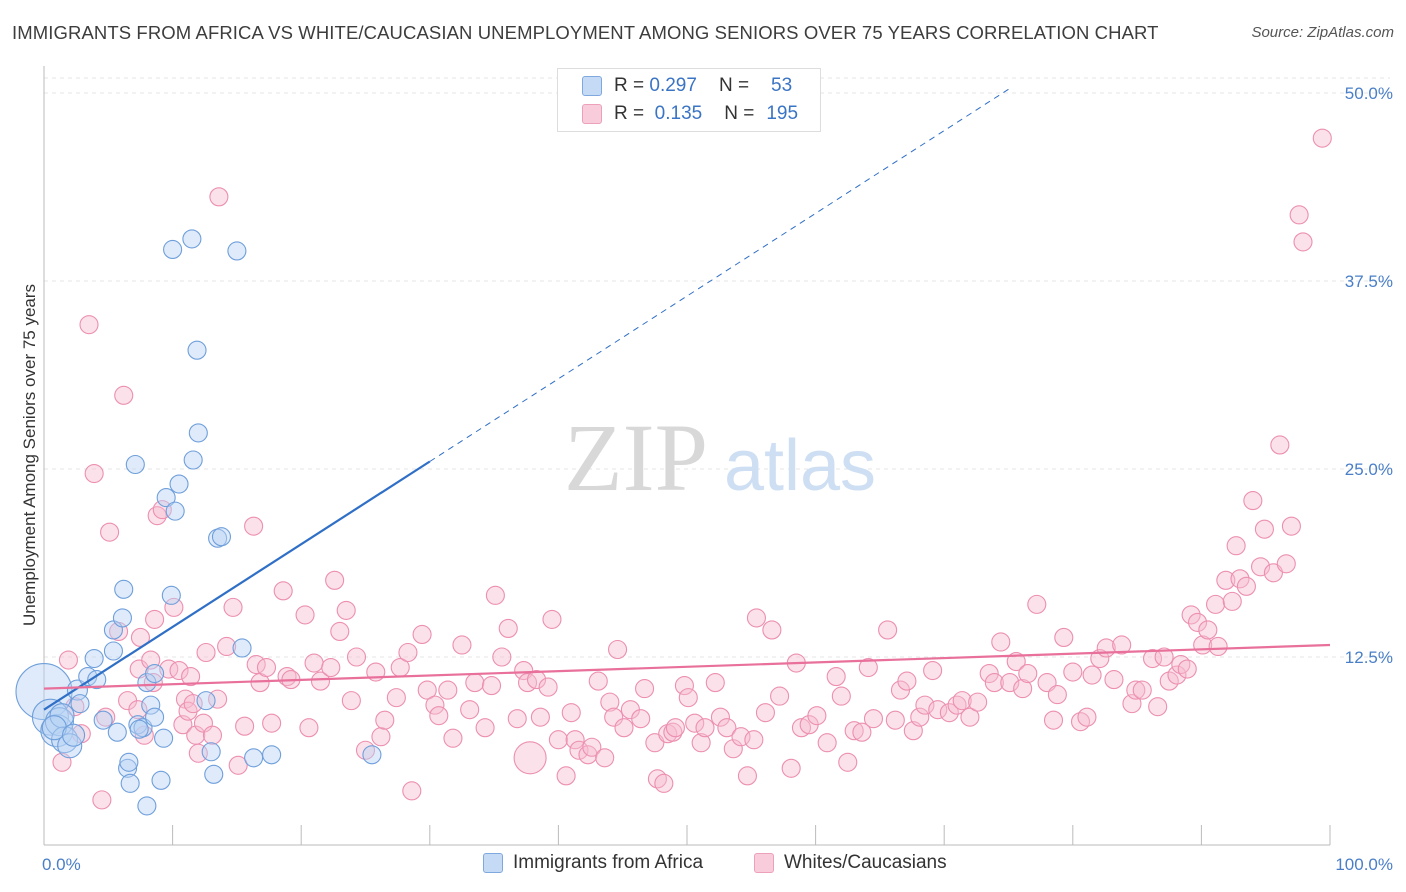 The width and height of the screenshot is (1406, 892). Describe the element at coordinates (720, 457) in the screenshot. I see `watermark: ZIP atlas` at that location.